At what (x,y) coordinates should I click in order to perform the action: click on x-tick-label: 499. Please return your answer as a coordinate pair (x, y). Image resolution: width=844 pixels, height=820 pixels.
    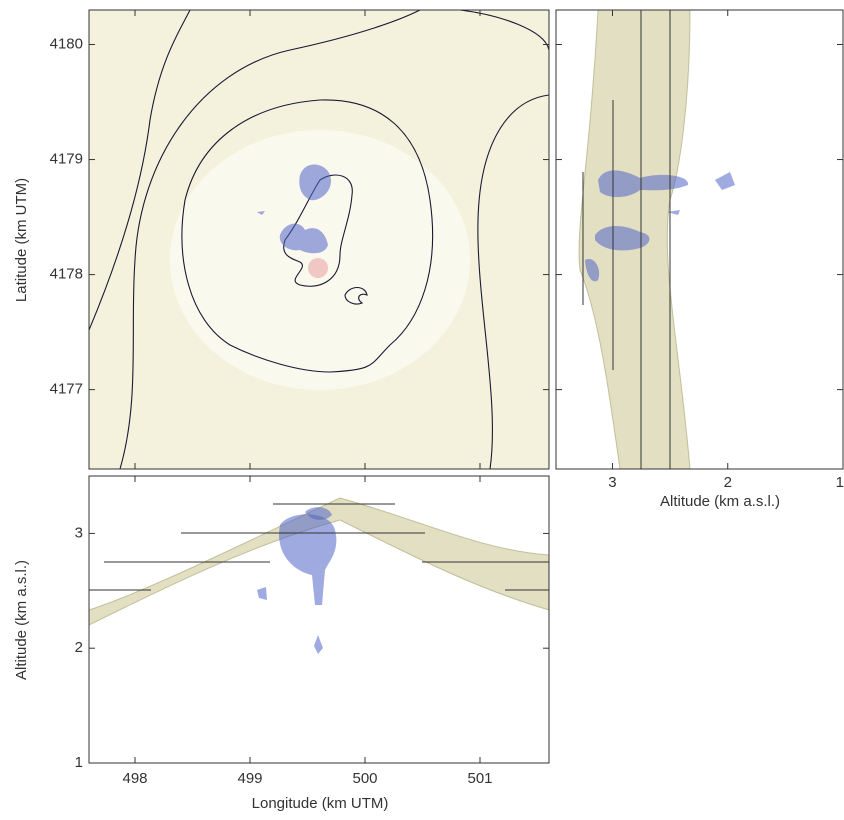
    Looking at the image, I should click on (249, 778).